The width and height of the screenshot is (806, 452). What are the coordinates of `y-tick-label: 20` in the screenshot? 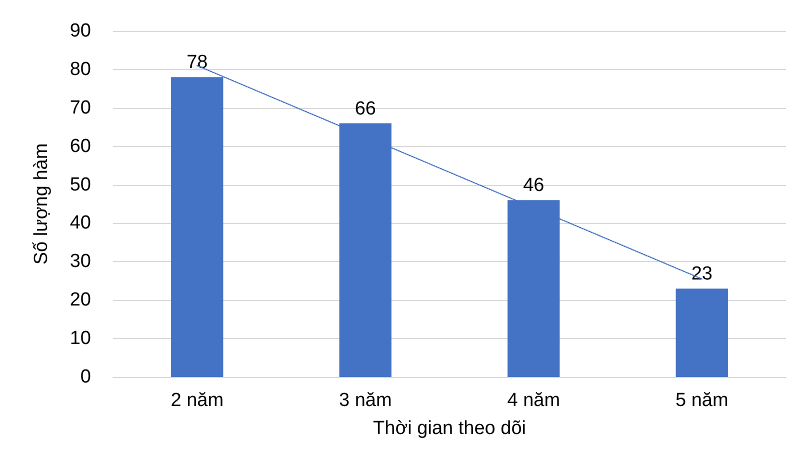 It's located at (80, 300).